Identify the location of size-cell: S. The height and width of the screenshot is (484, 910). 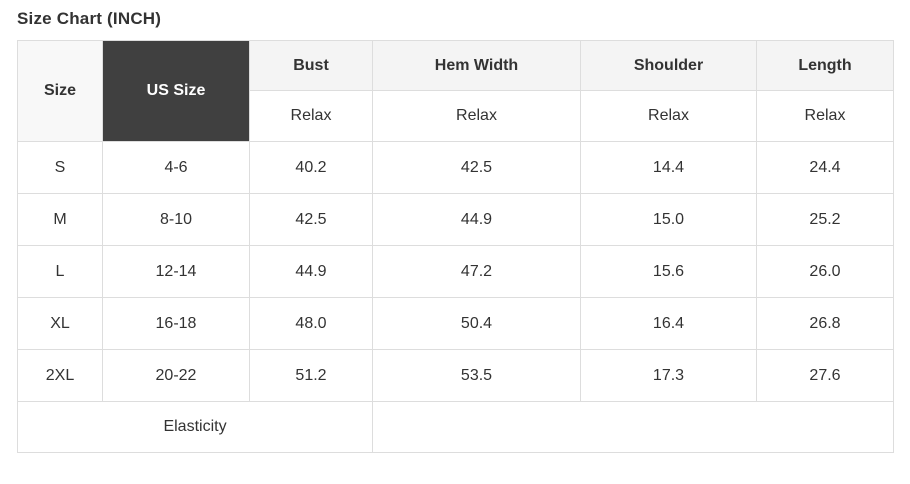
(60, 167).